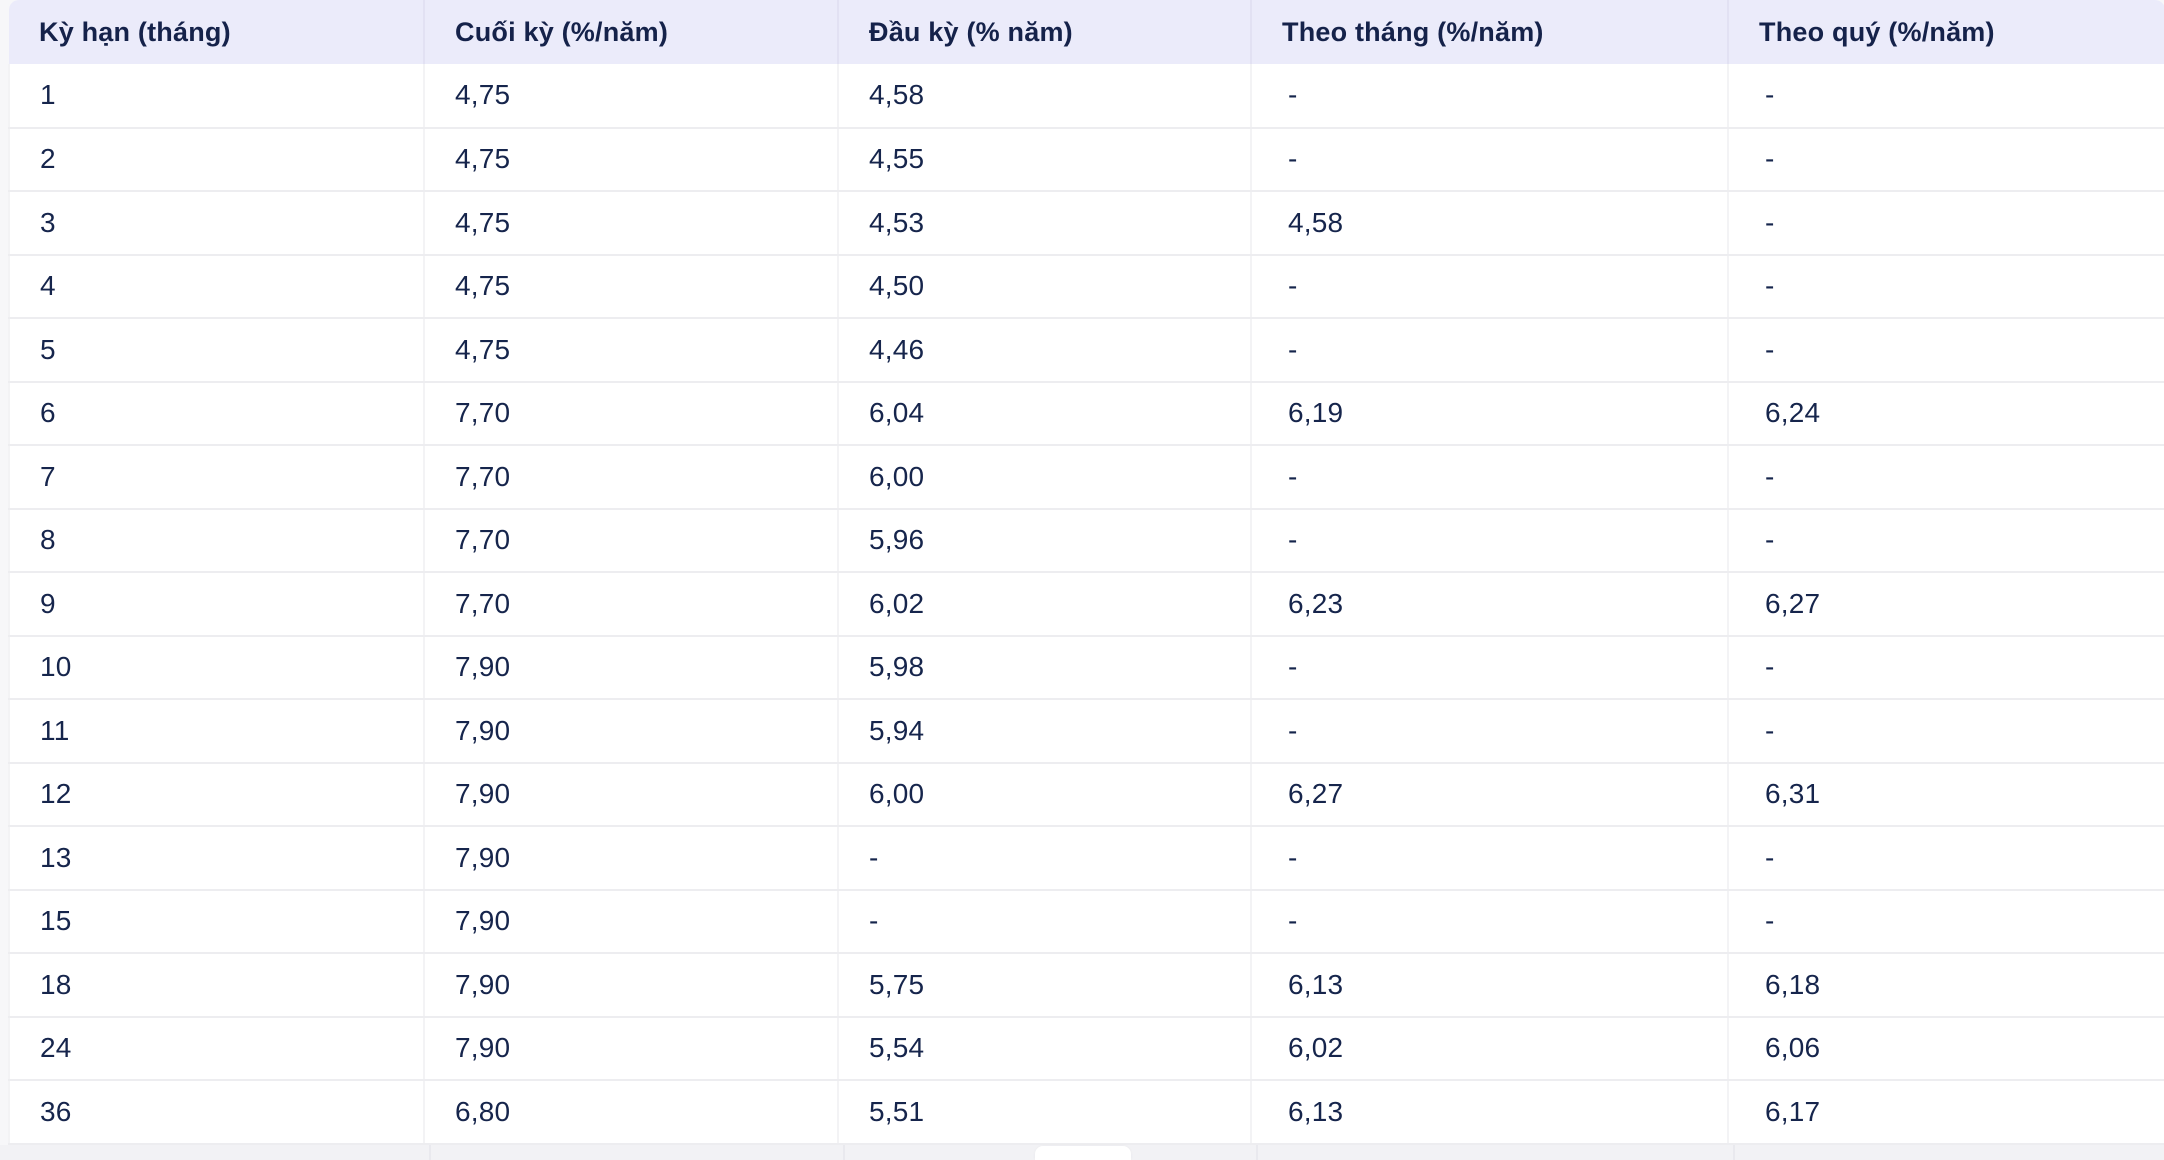  Describe the element at coordinates (1045, 32) in the screenshot. I see `column-header-beginning-of-term: Đầu kỳ (% năm)` at that location.